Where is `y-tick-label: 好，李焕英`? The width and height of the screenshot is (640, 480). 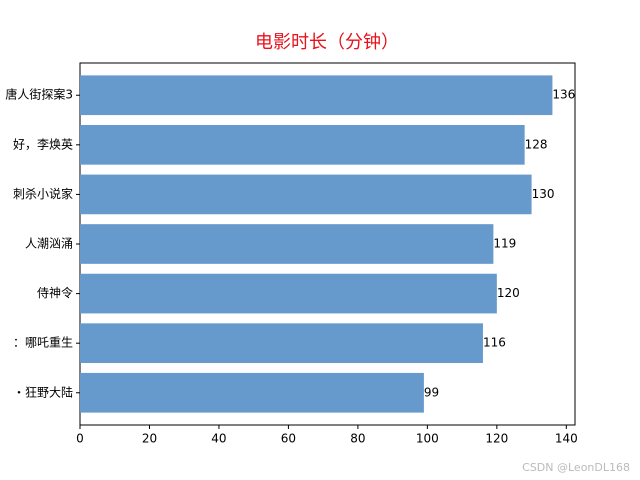 y-tick-label: 好，李焕英 is located at coordinates (43, 143).